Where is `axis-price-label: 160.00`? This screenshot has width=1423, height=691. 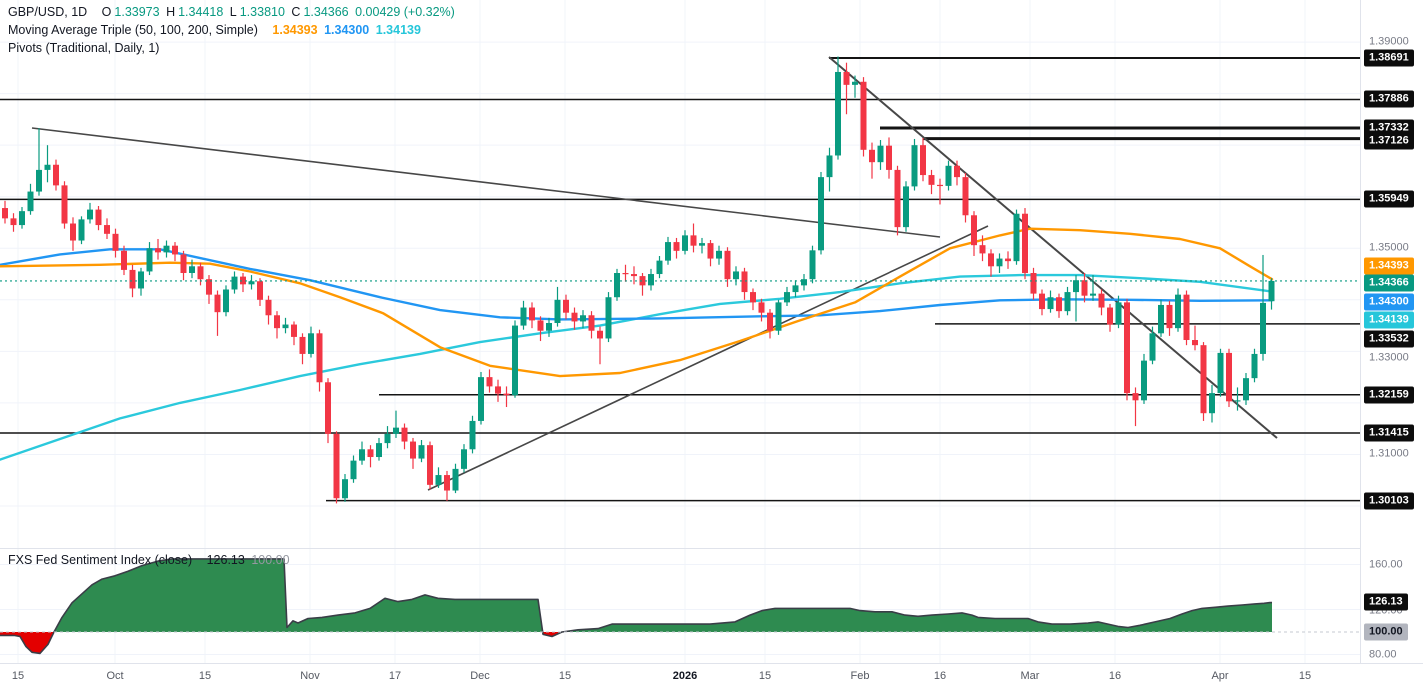
axis-price-label: 160.00 is located at coordinates (1386, 564).